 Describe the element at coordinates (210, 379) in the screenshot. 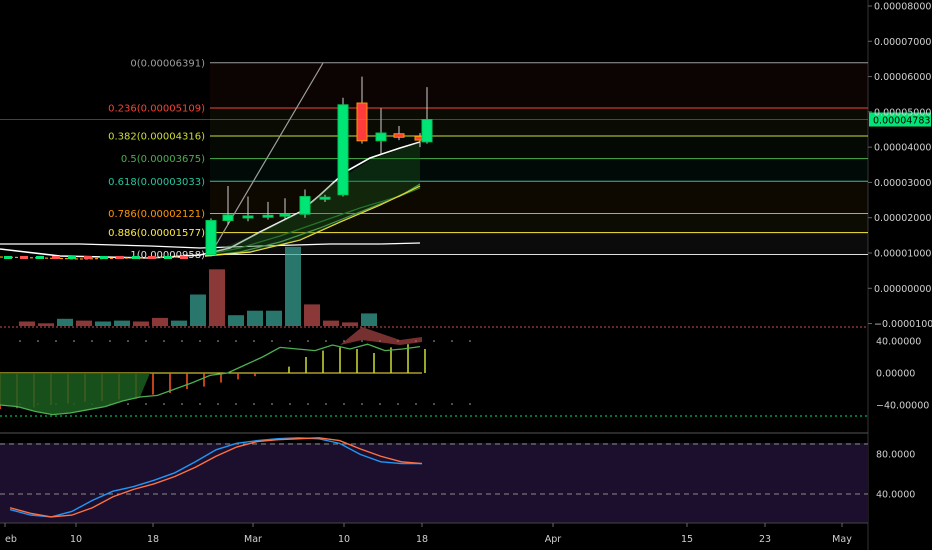

I see `macd-line` at that location.